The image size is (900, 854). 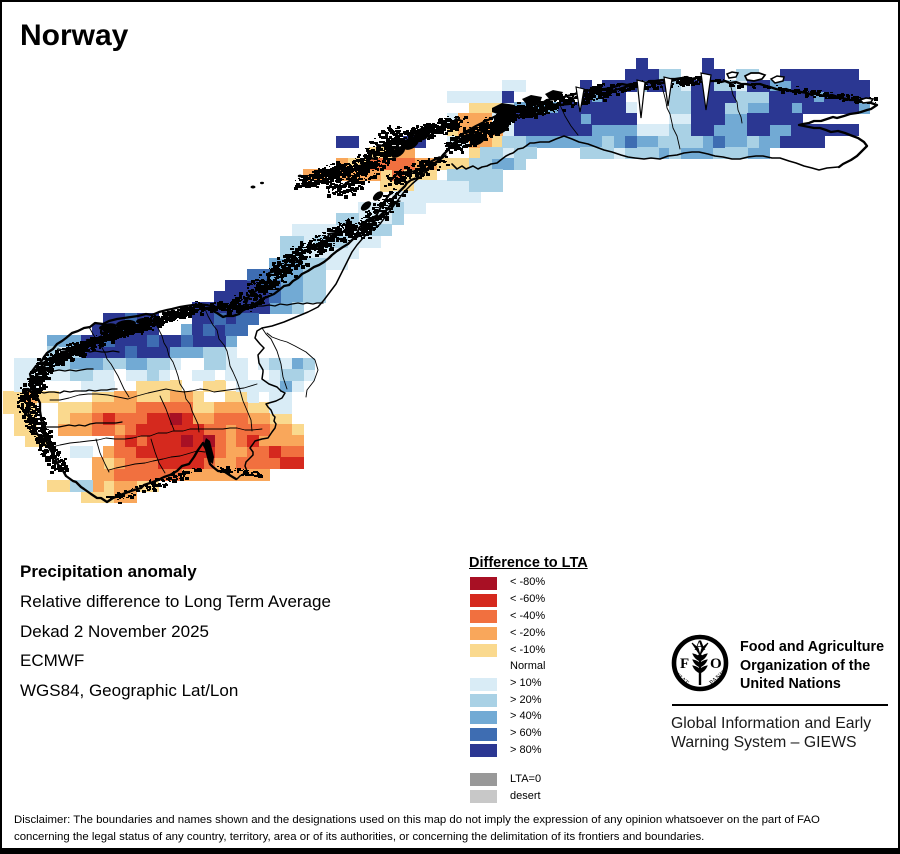 I want to click on svg-text: F, so click(x=684, y=664).